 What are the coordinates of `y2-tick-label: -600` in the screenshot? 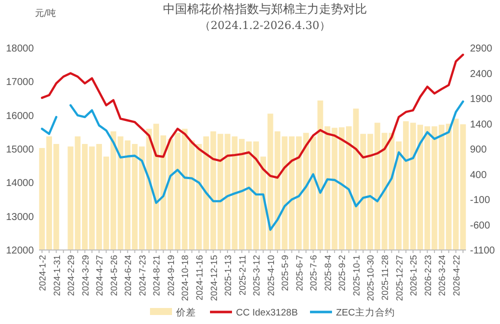 It's located at (480, 226).